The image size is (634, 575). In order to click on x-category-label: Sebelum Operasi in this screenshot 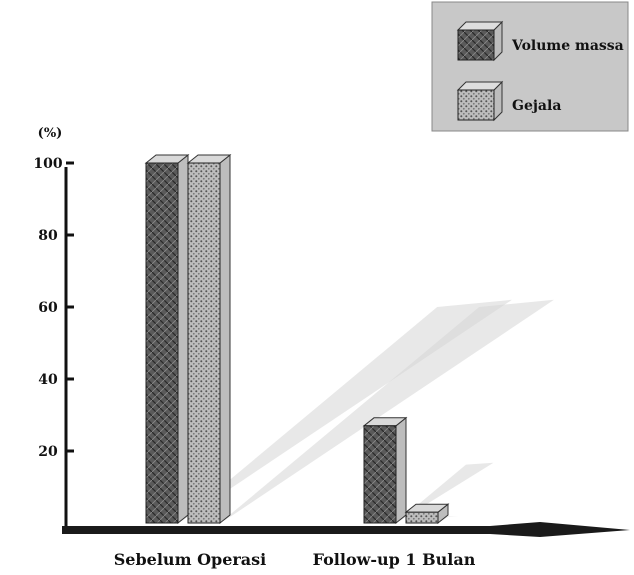, I will do `click(190, 559)`.